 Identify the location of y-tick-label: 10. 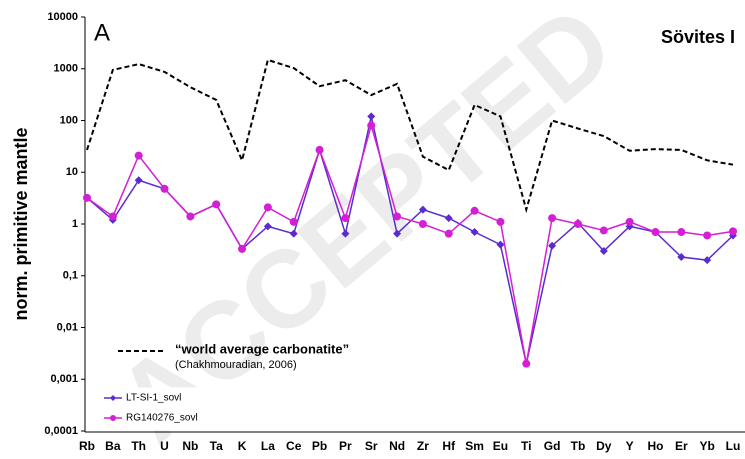
(72, 172).